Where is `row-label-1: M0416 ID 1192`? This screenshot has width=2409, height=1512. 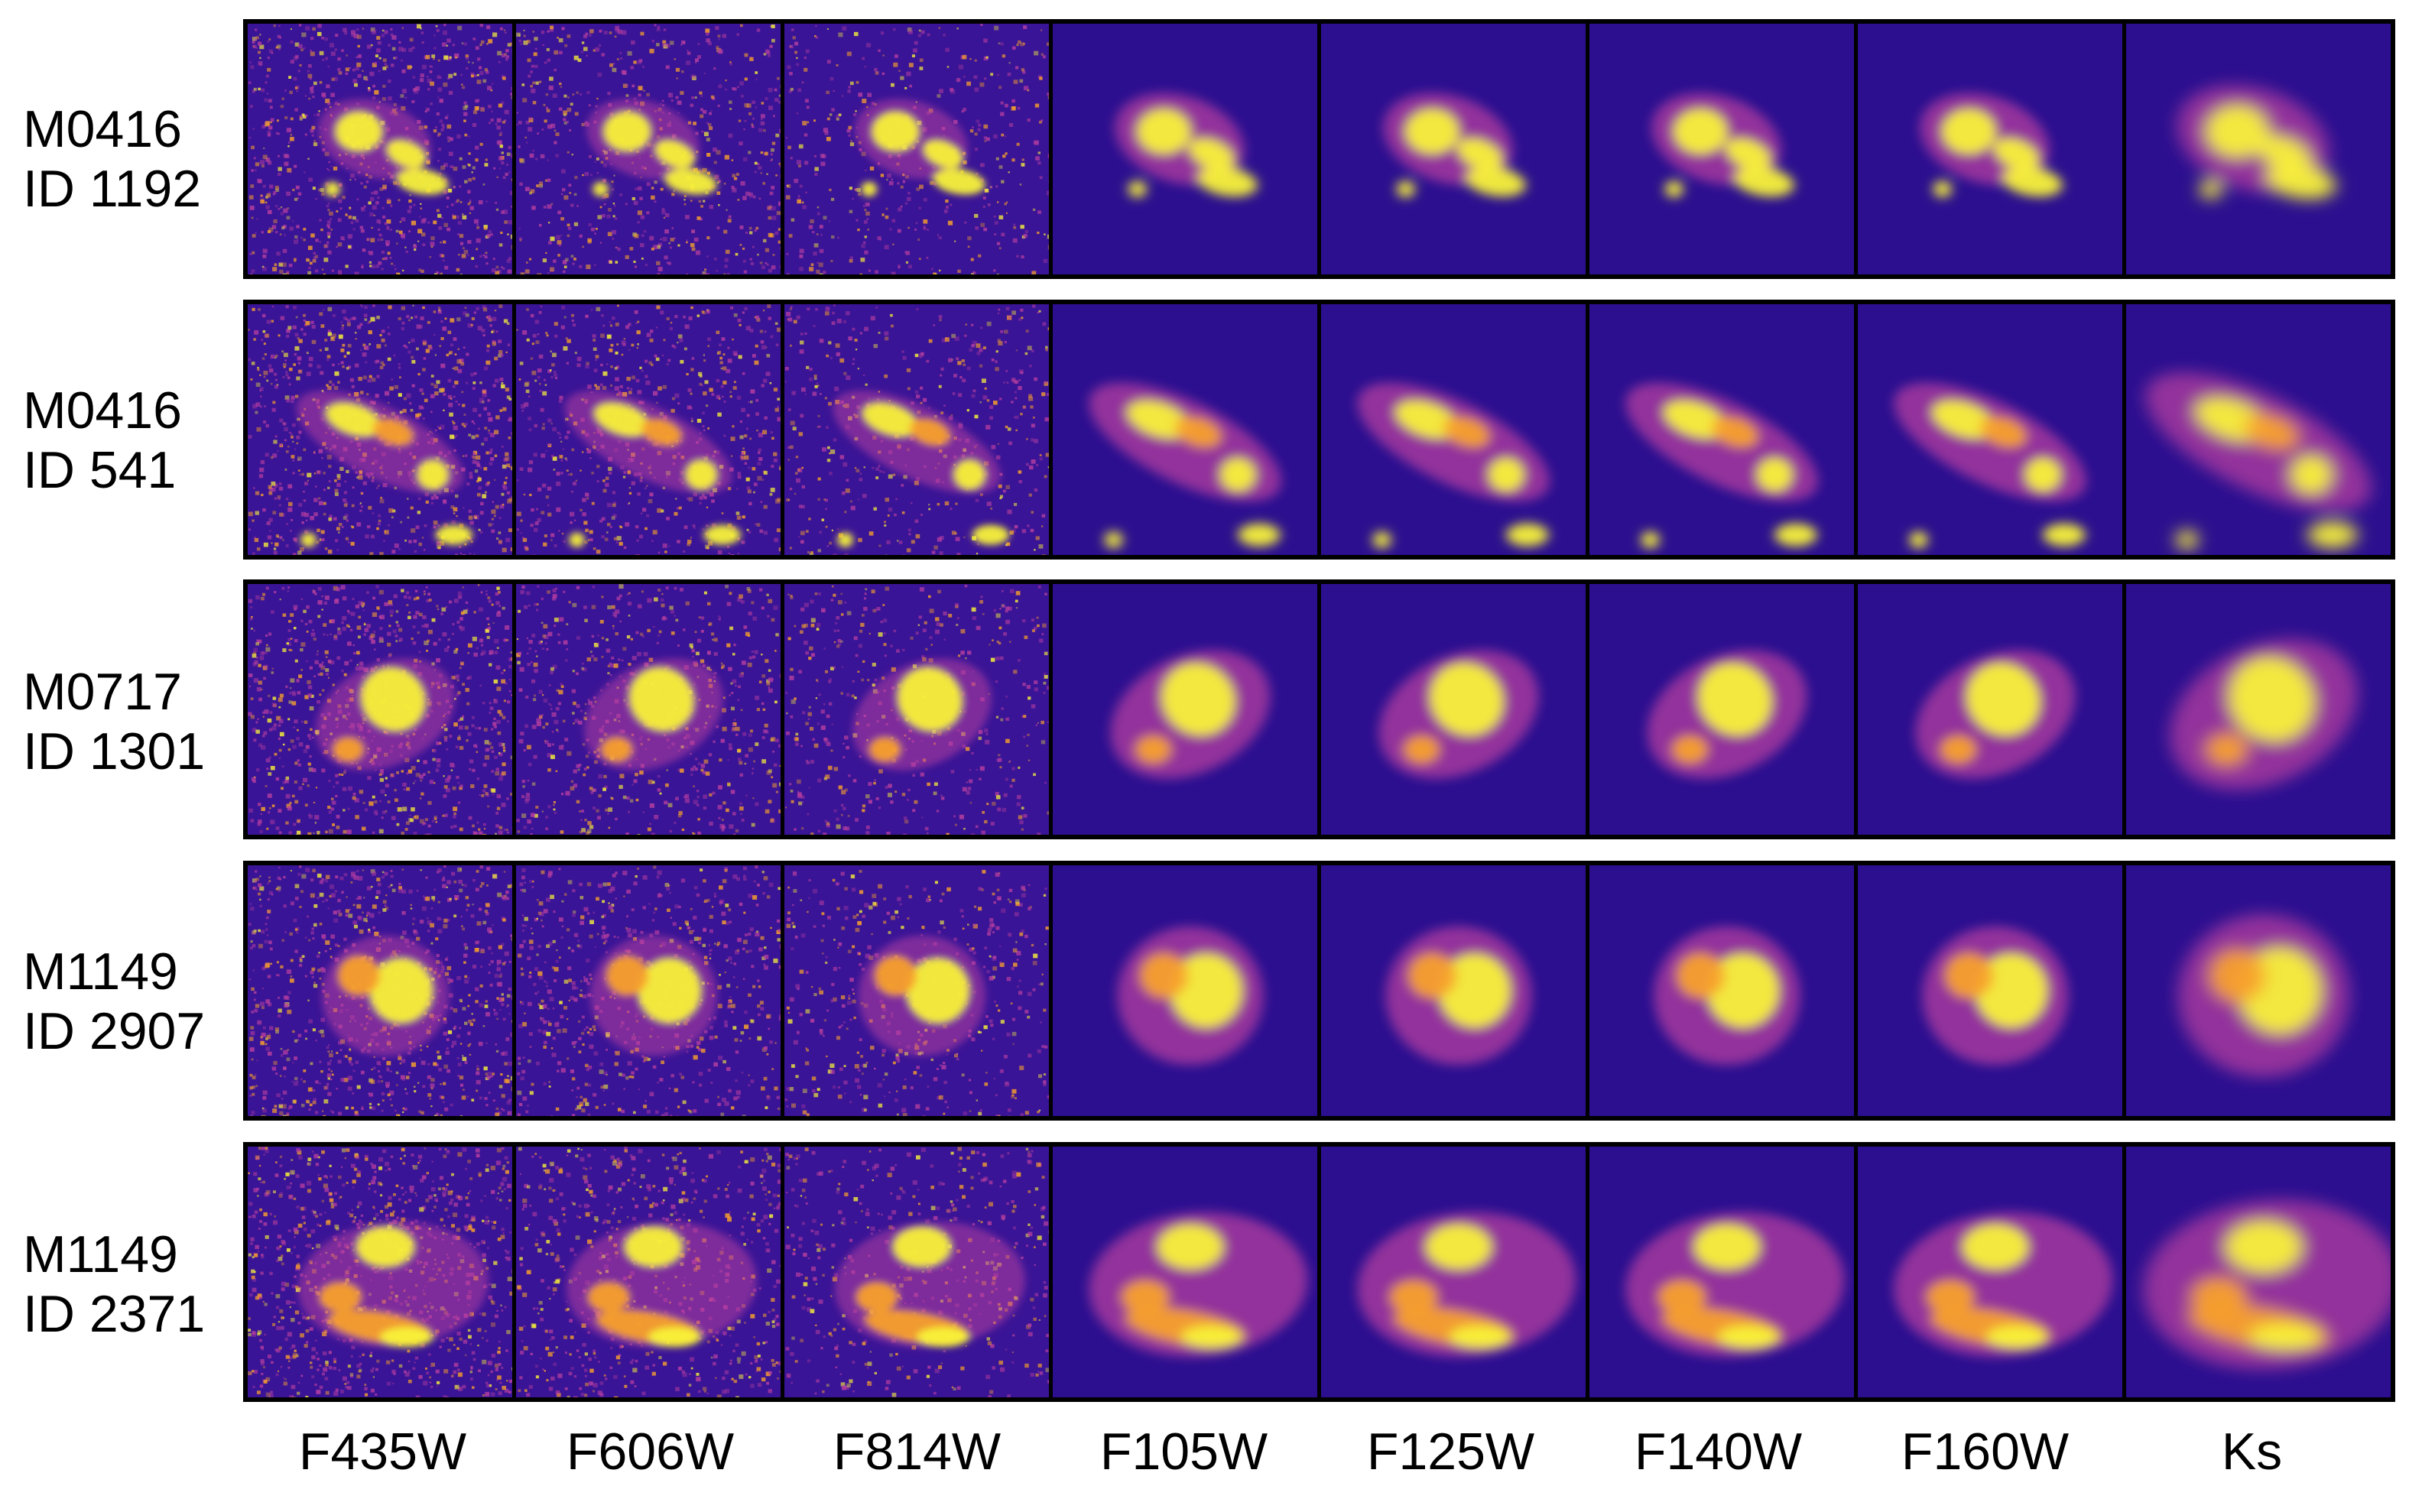 row-label-1: M0416 ID 1192 is located at coordinates (137, 159).